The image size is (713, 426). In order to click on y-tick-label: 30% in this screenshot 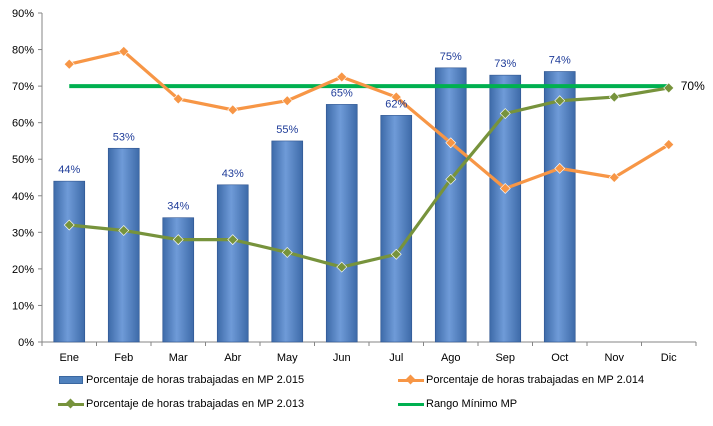, I will do `click(23, 233)`.